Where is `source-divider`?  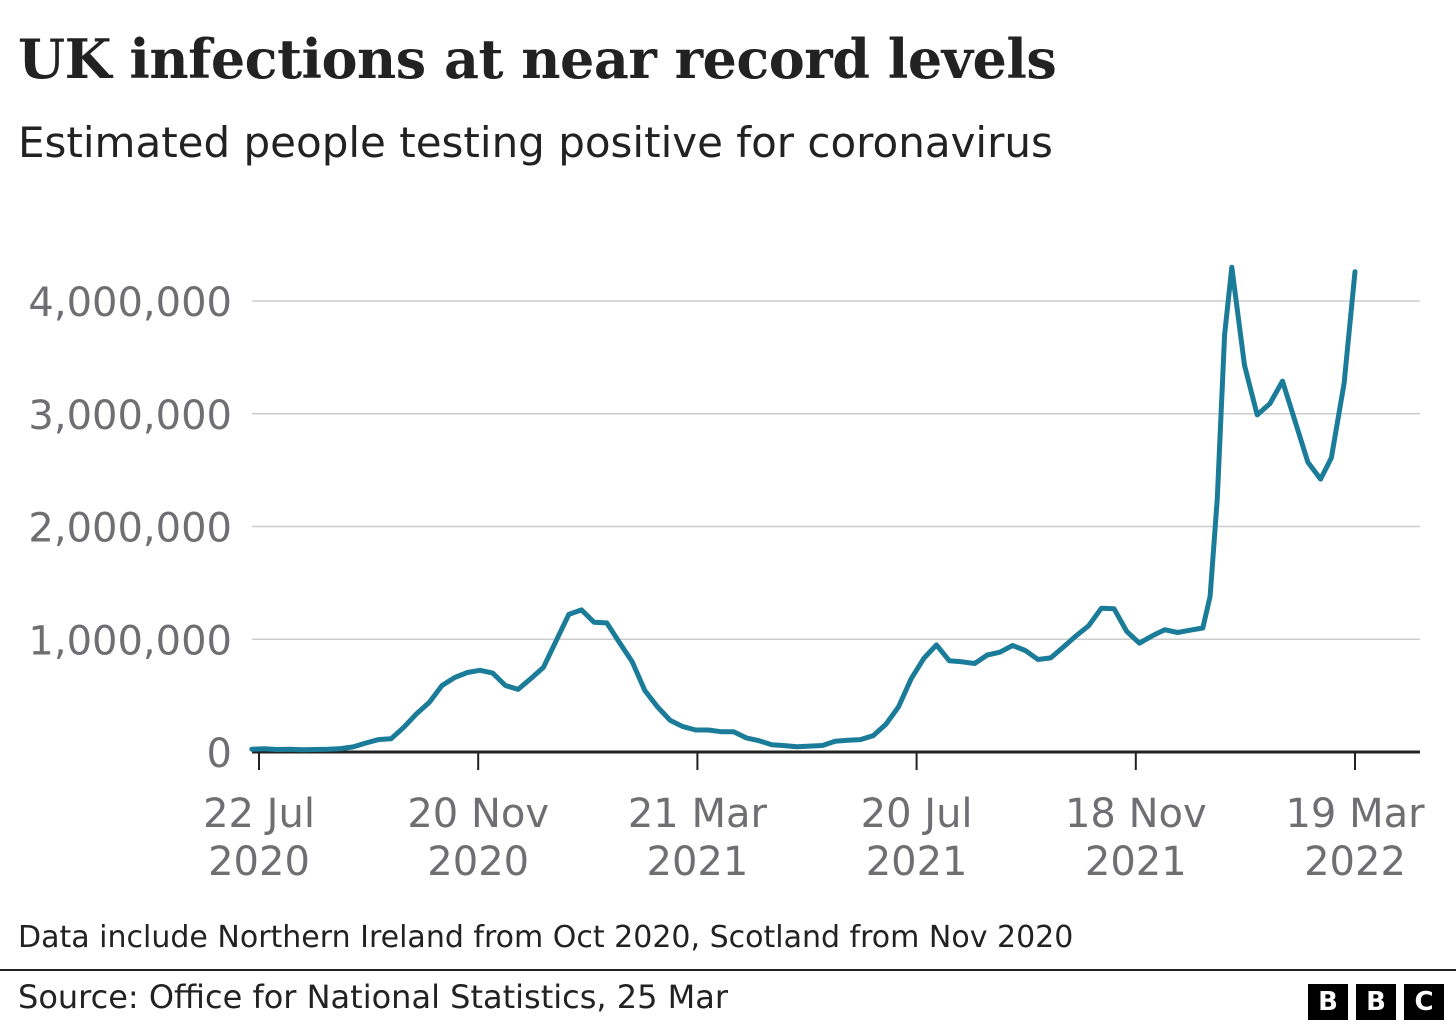 source-divider is located at coordinates (728, 970).